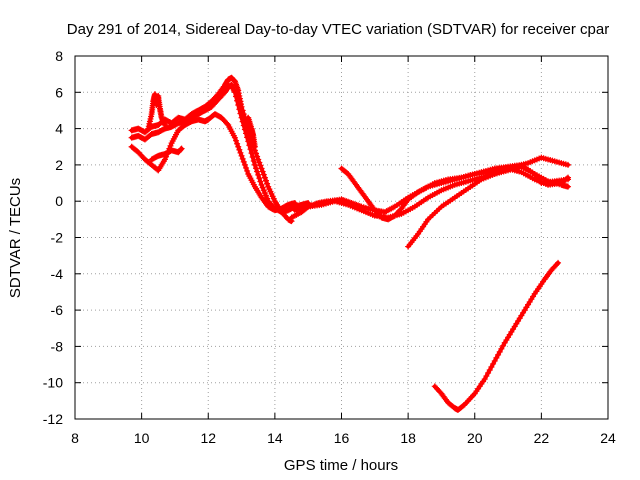 The width and height of the screenshot is (640, 480). I want to click on y-tick-label: 0, so click(59, 201).